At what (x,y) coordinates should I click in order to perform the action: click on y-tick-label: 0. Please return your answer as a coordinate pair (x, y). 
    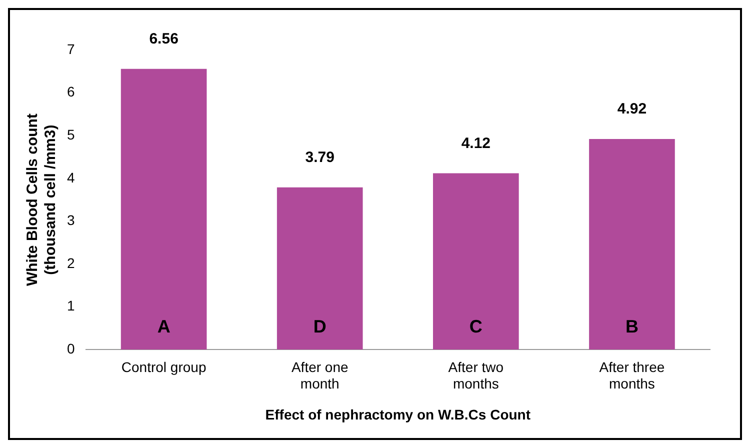
    Looking at the image, I should click on (70, 348).